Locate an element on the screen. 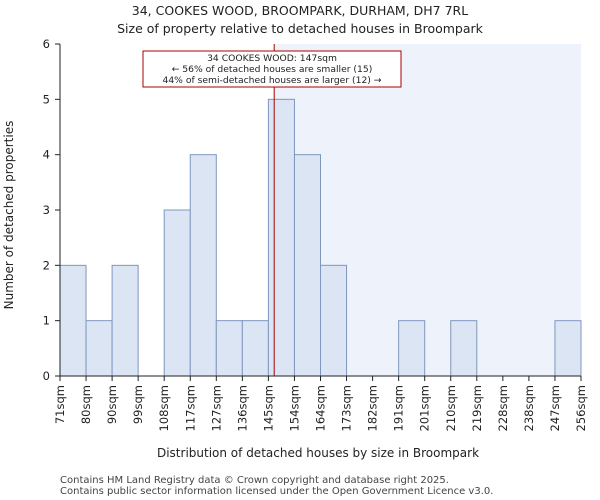 The height and width of the screenshot is (500, 600). x-tick-label: 201sqm is located at coordinates (425, 408).